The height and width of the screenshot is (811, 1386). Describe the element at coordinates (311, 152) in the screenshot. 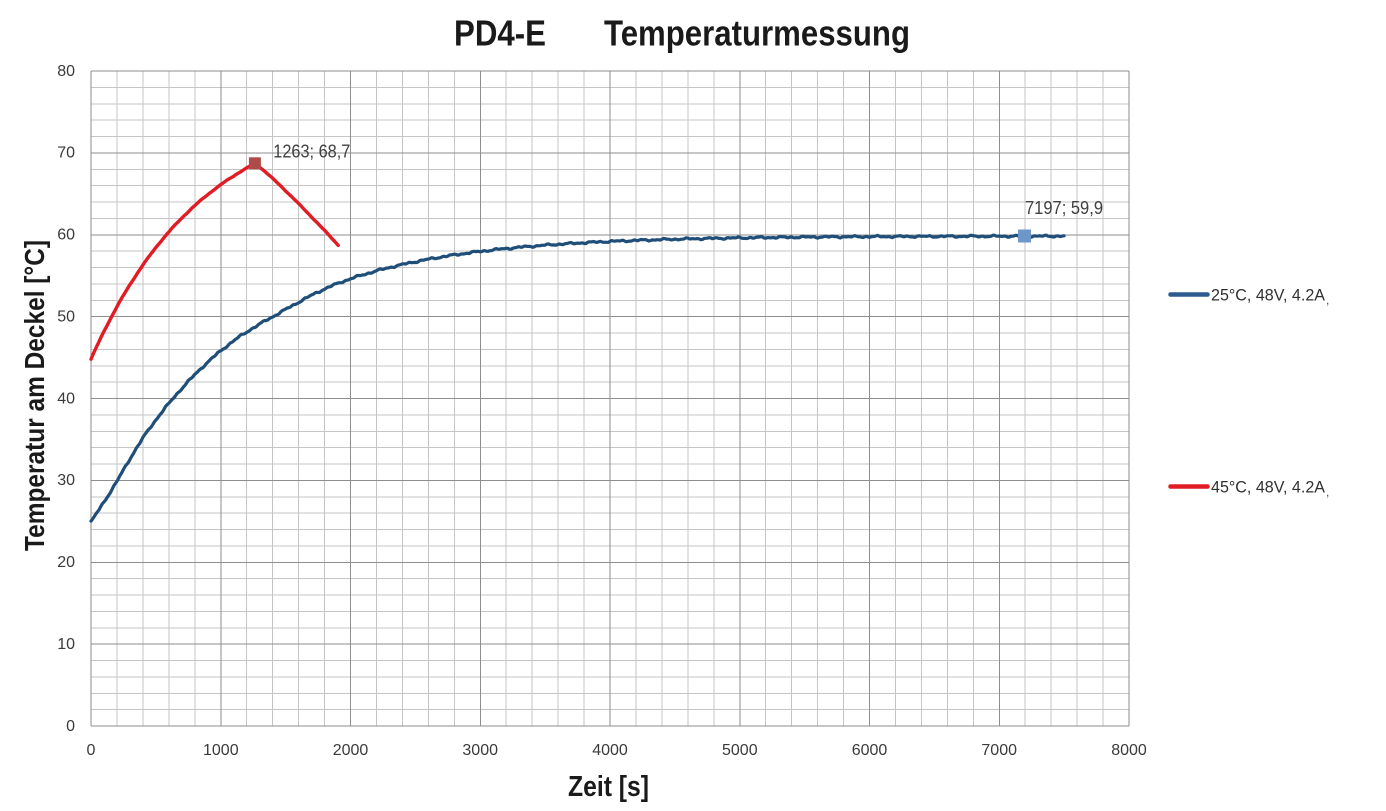

I see `svg-text: 1263; 68,7` at that location.